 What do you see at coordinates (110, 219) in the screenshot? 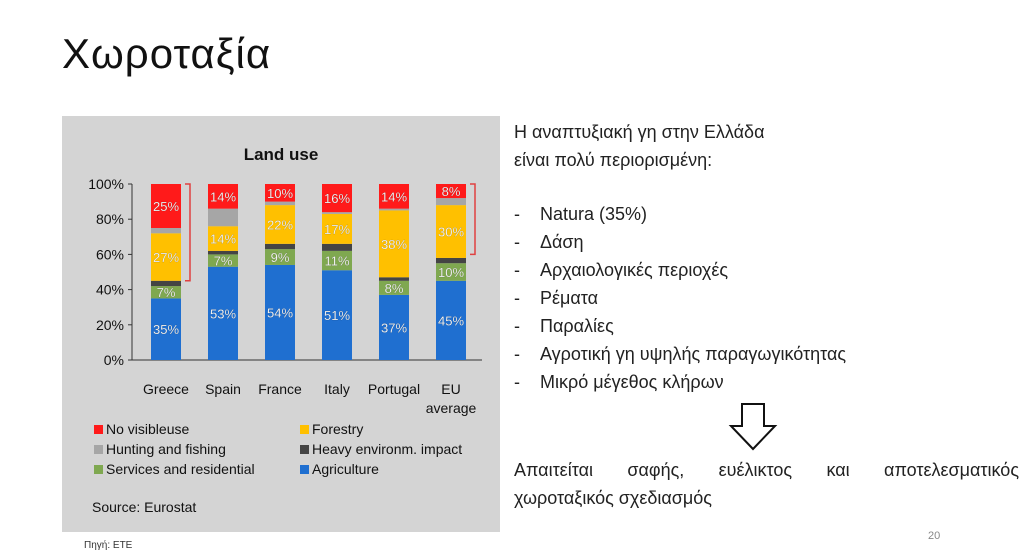
I see `y-tick-label: 80%` at bounding box center [110, 219].